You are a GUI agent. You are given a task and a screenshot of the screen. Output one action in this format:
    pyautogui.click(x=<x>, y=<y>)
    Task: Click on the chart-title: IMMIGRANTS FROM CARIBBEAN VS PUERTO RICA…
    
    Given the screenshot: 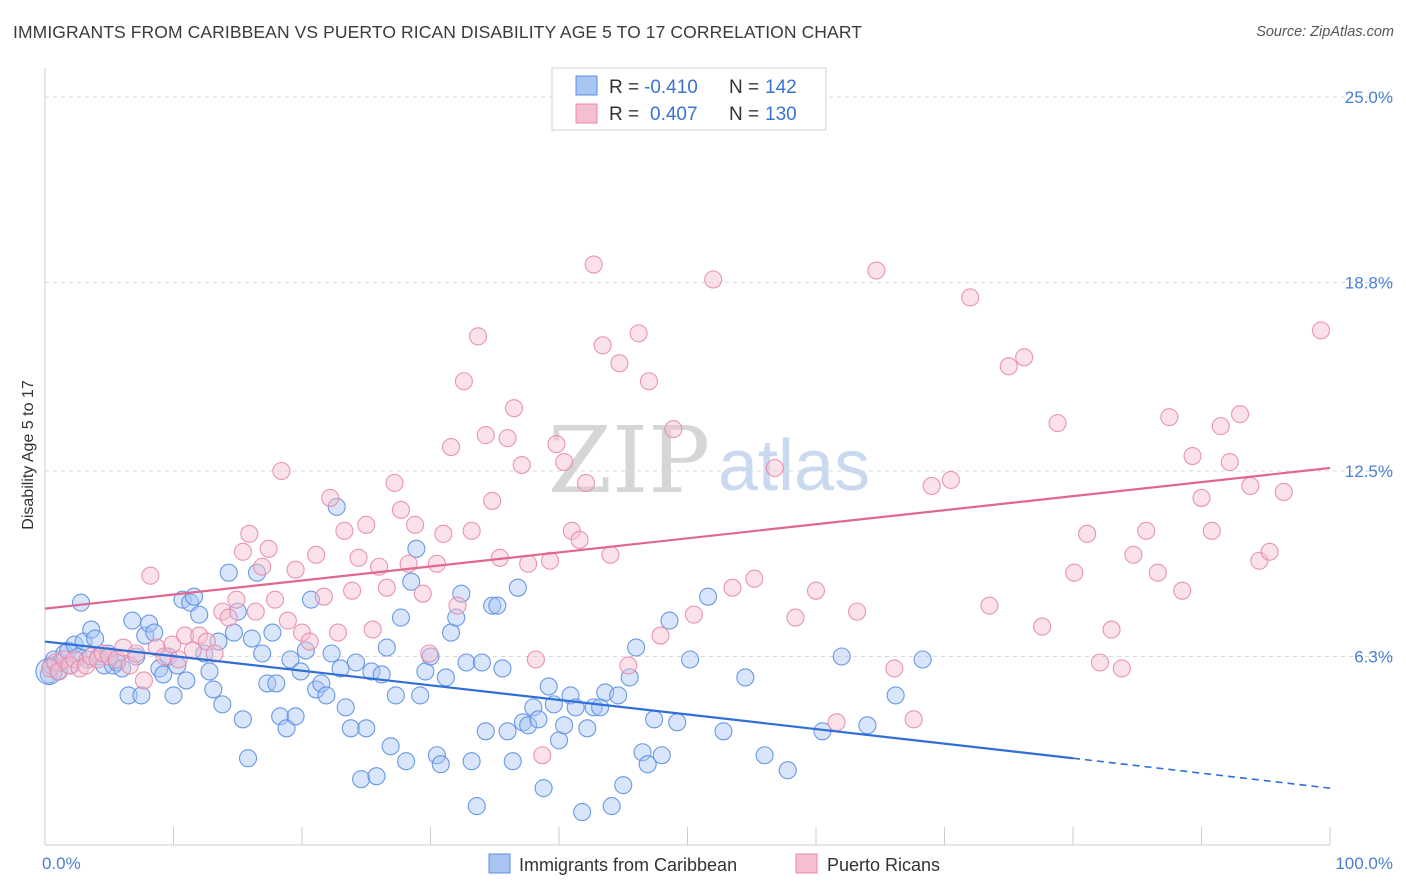 What is the action you would take?
    pyautogui.click(x=438, y=32)
    